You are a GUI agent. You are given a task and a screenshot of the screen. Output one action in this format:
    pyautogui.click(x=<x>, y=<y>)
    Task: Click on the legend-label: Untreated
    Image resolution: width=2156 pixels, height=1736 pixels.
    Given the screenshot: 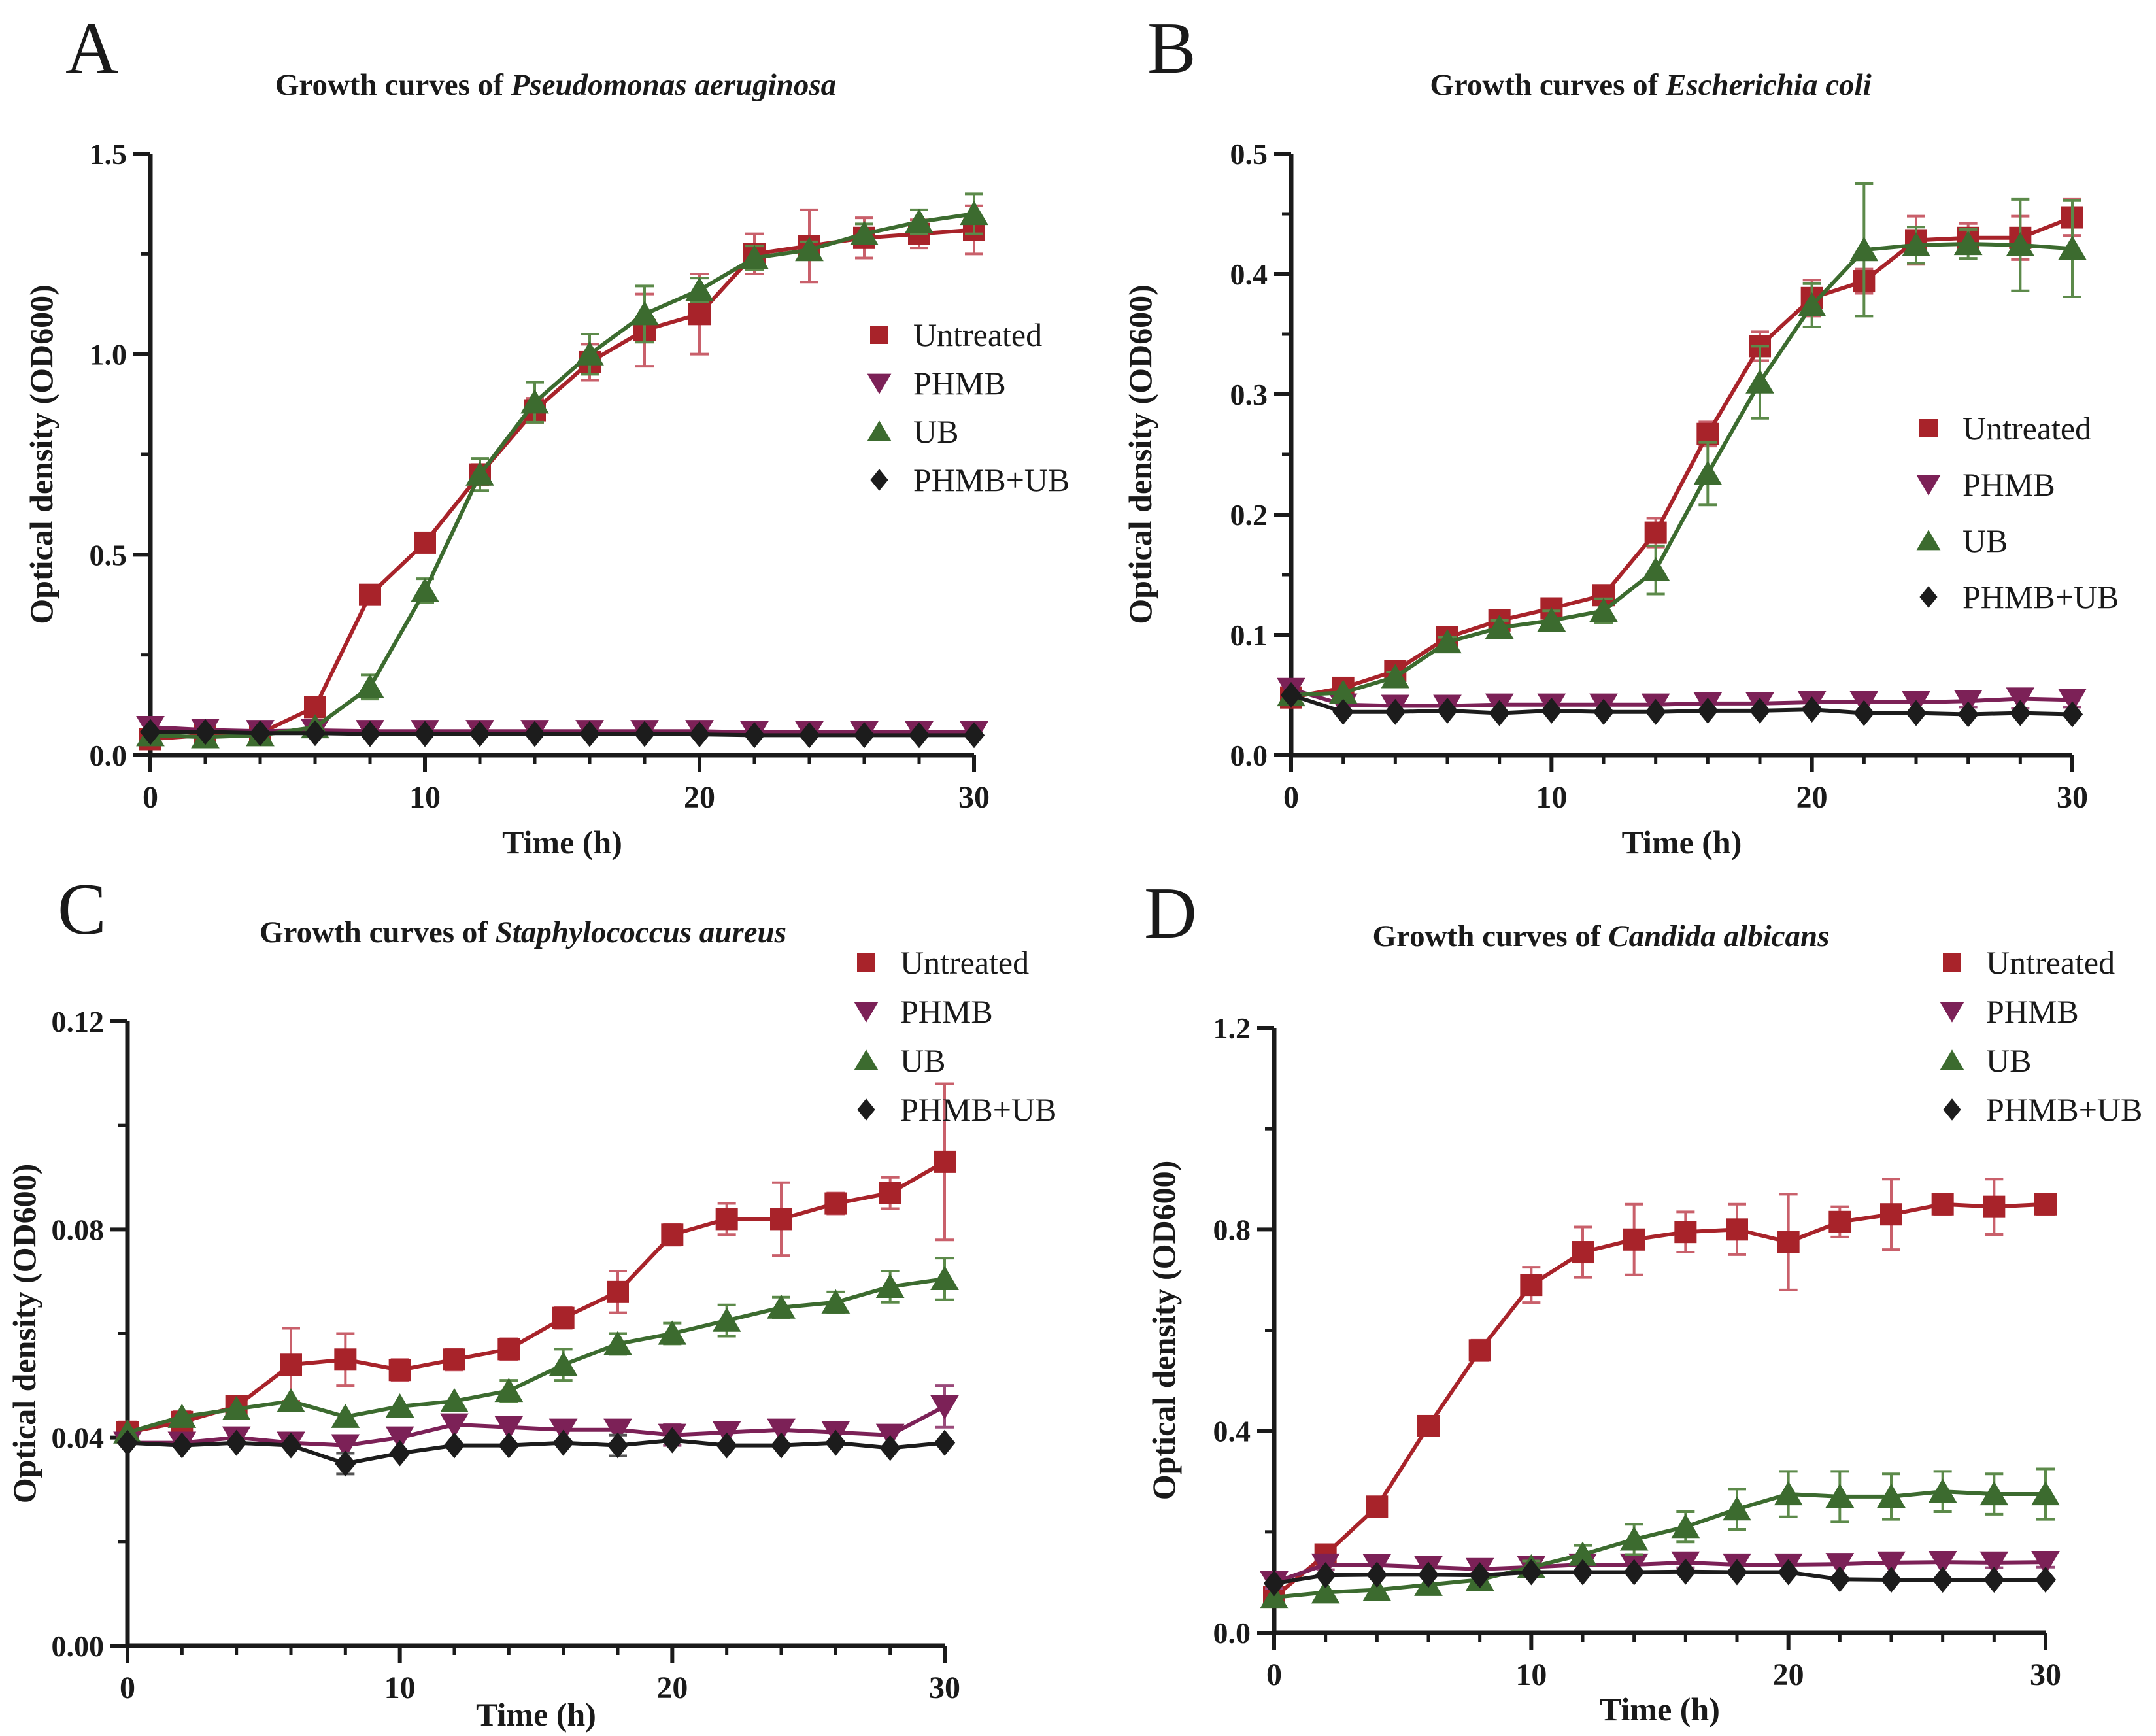 What is the action you would take?
    pyautogui.click(x=2026, y=429)
    